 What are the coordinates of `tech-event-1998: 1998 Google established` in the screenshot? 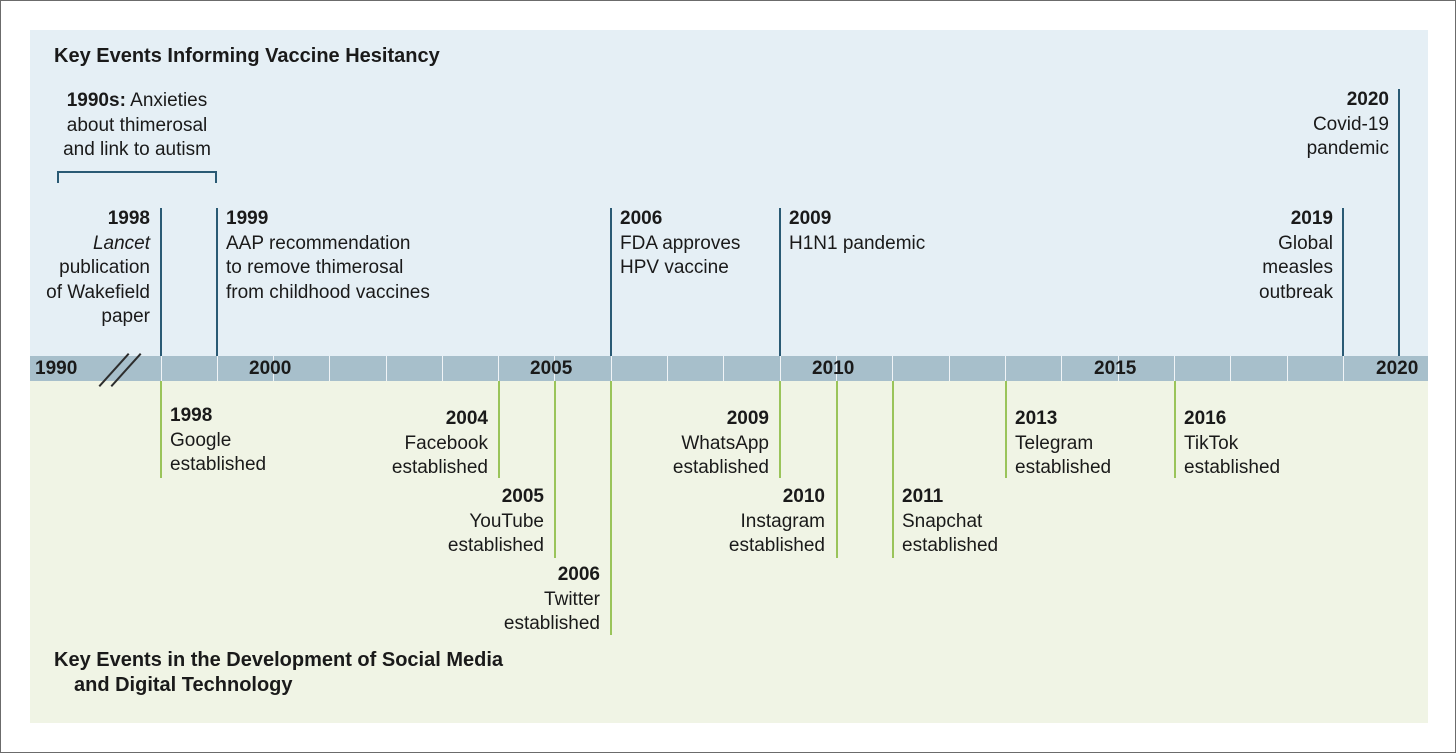 It's located at (218, 441).